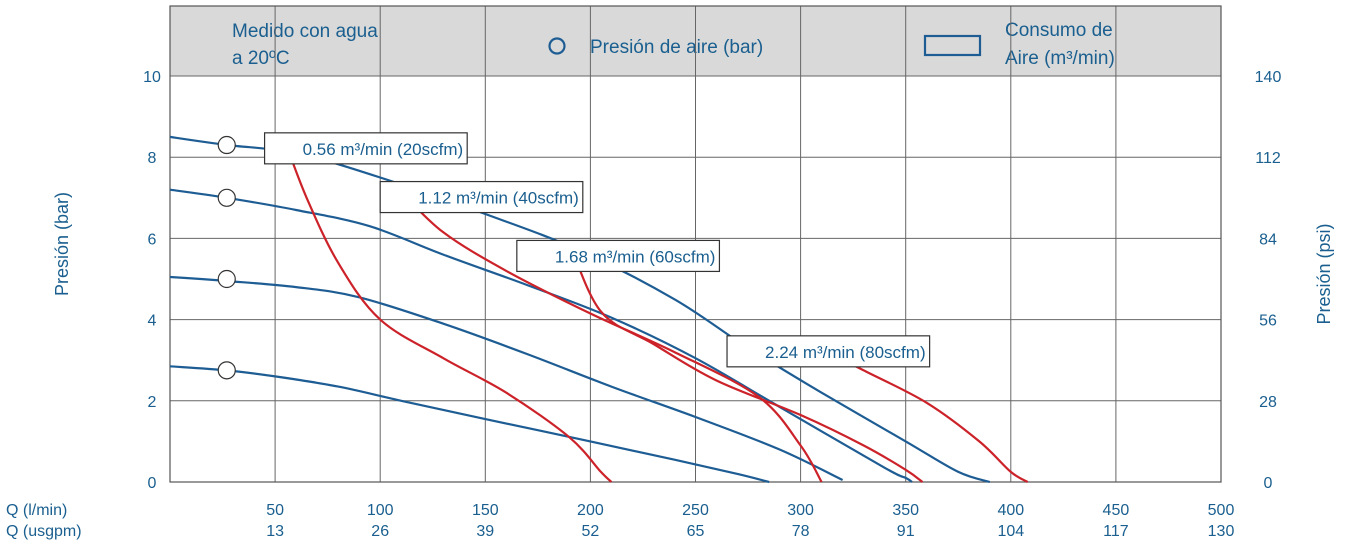 The height and width of the screenshot is (545, 1349). What do you see at coordinates (1324, 273) in the screenshot?
I see `y-axis-title-right: Presión (psi)` at bounding box center [1324, 273].